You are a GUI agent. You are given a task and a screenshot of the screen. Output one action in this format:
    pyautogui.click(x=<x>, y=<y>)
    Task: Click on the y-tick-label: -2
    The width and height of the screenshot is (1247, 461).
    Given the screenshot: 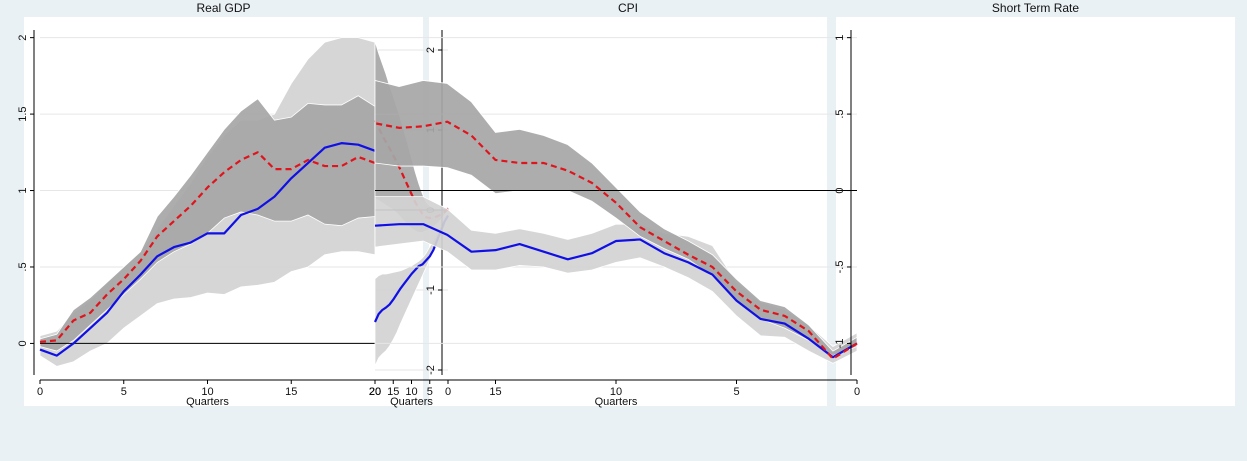 What is the action you would take?
    pyautogui.click(x=431, y=370)
    